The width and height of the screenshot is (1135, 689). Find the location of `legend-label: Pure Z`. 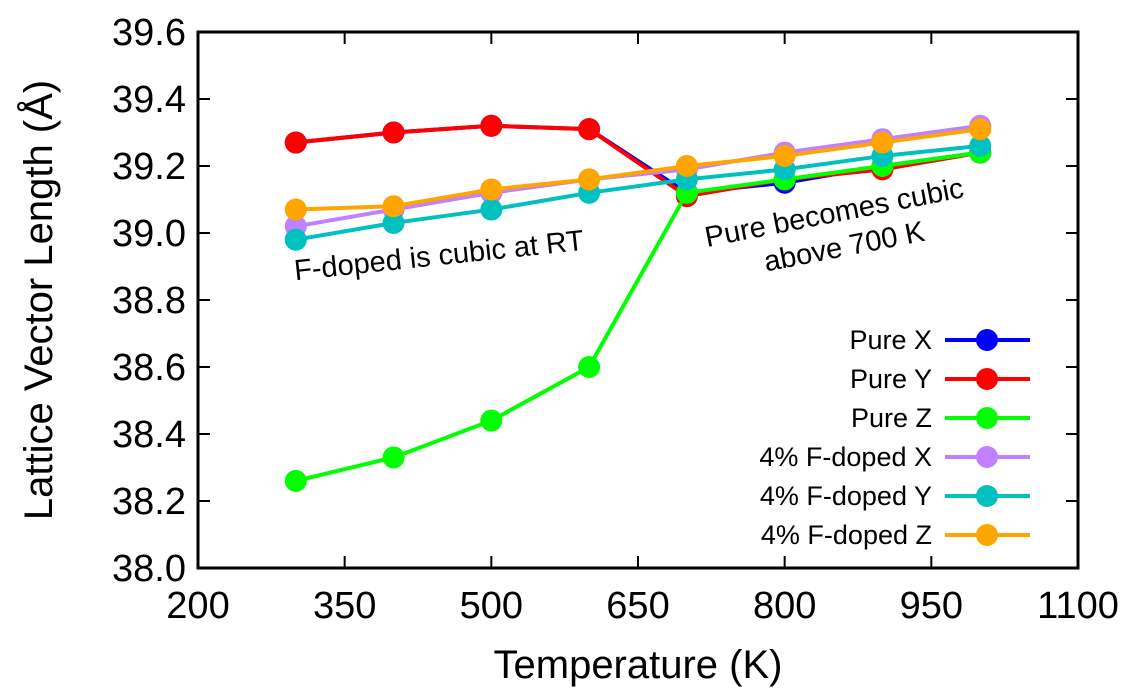

legend-label: Pure Z is located at coordinates (891, 418).